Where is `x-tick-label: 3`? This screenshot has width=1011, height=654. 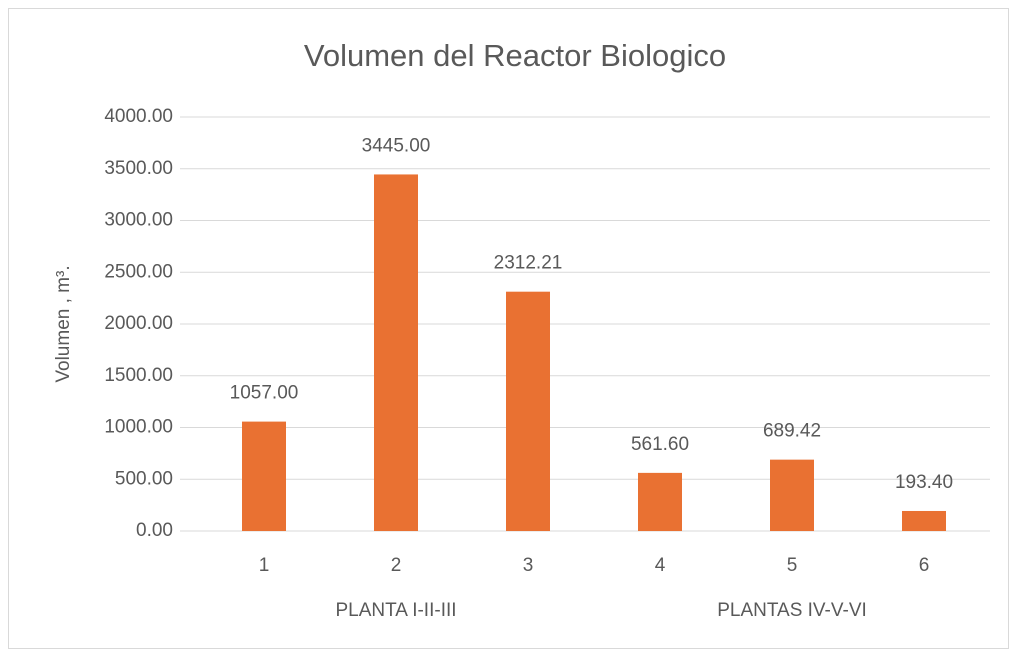 x-tick-label: 3 is located at coordinates (528, 565).